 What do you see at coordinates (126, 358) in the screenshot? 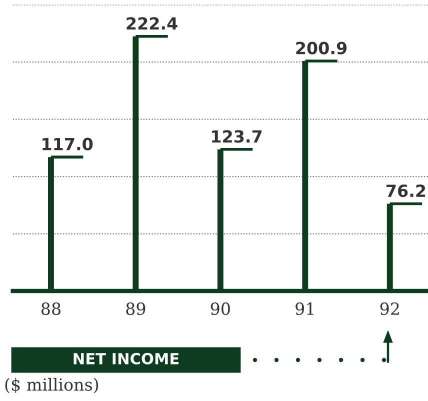
I see `text: NET INCOME` at bounding box center [126, 358].